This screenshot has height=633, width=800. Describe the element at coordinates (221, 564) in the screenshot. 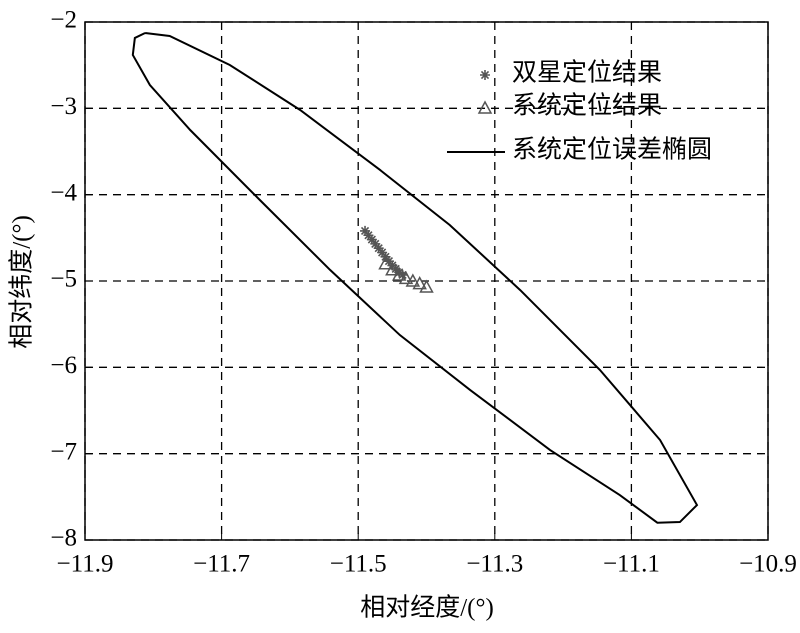

I see `x-tick-label: −11.7` at that location.